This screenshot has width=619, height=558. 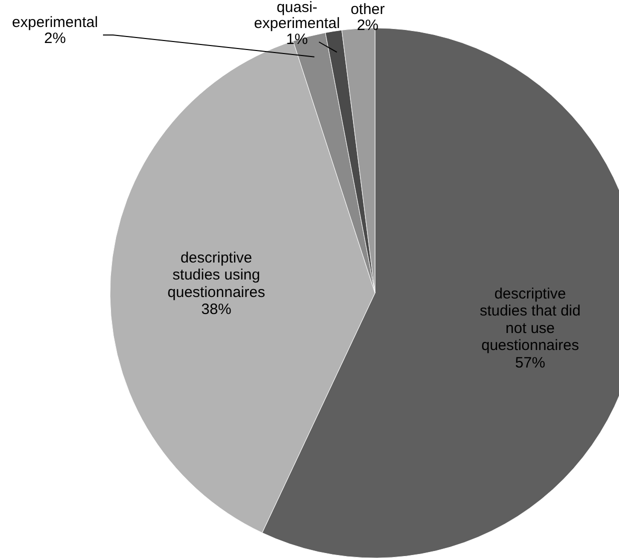 What do you see at coordinates (297, 16) in the screenshot?
I see `slice-label: quasi-experimental` at bounding box center [297, 16].